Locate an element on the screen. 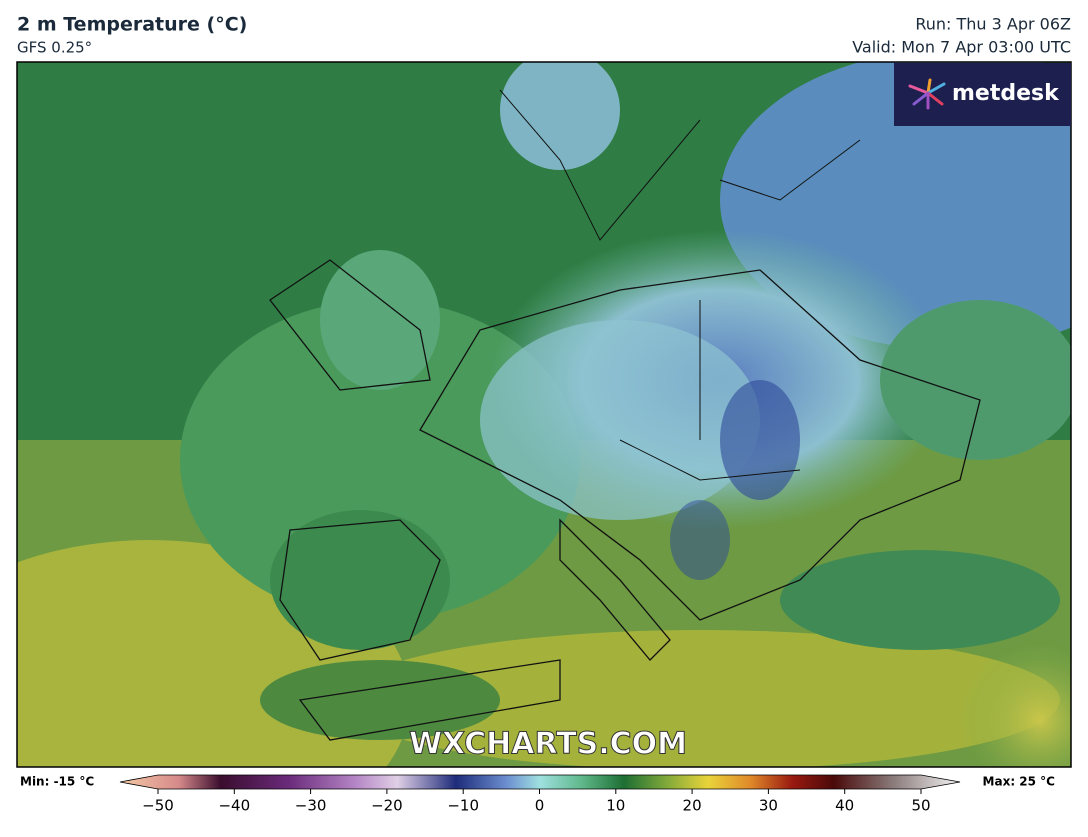 This screenshot has width=1088, height=837. tick-label: 20 is located at coordinates (692, 806).